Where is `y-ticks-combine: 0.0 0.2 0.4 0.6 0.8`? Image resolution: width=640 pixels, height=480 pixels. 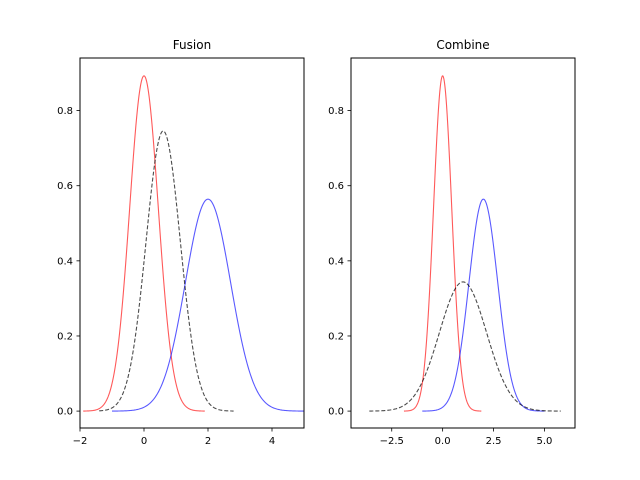
y-ticks-combine: 0.0 0.2 0.4 0.6 0.8 is located at coordinates (339, 262).